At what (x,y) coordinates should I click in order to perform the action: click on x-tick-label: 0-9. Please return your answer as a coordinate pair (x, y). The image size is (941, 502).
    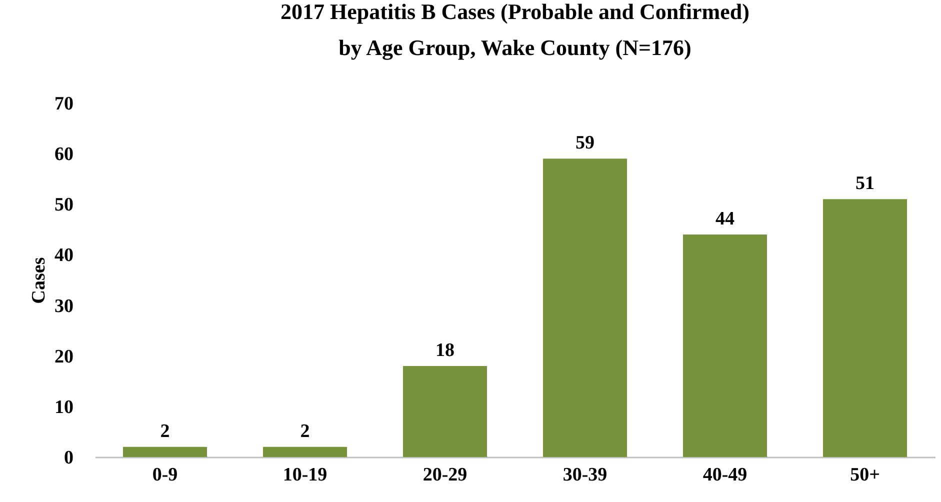
    Looking at the image, I should click on (165, 475).